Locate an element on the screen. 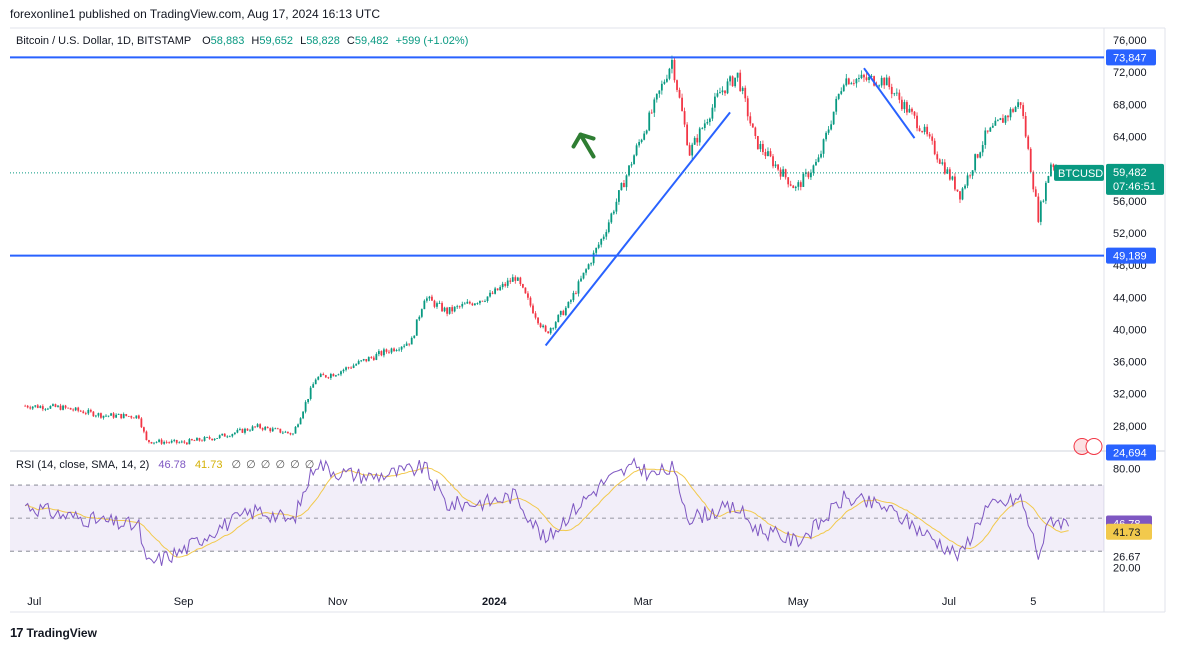 Image resolution: width=1177 pixels, height=650 pixels. countdown-value: 07:46:51 is located at coordinates (1134, 187).